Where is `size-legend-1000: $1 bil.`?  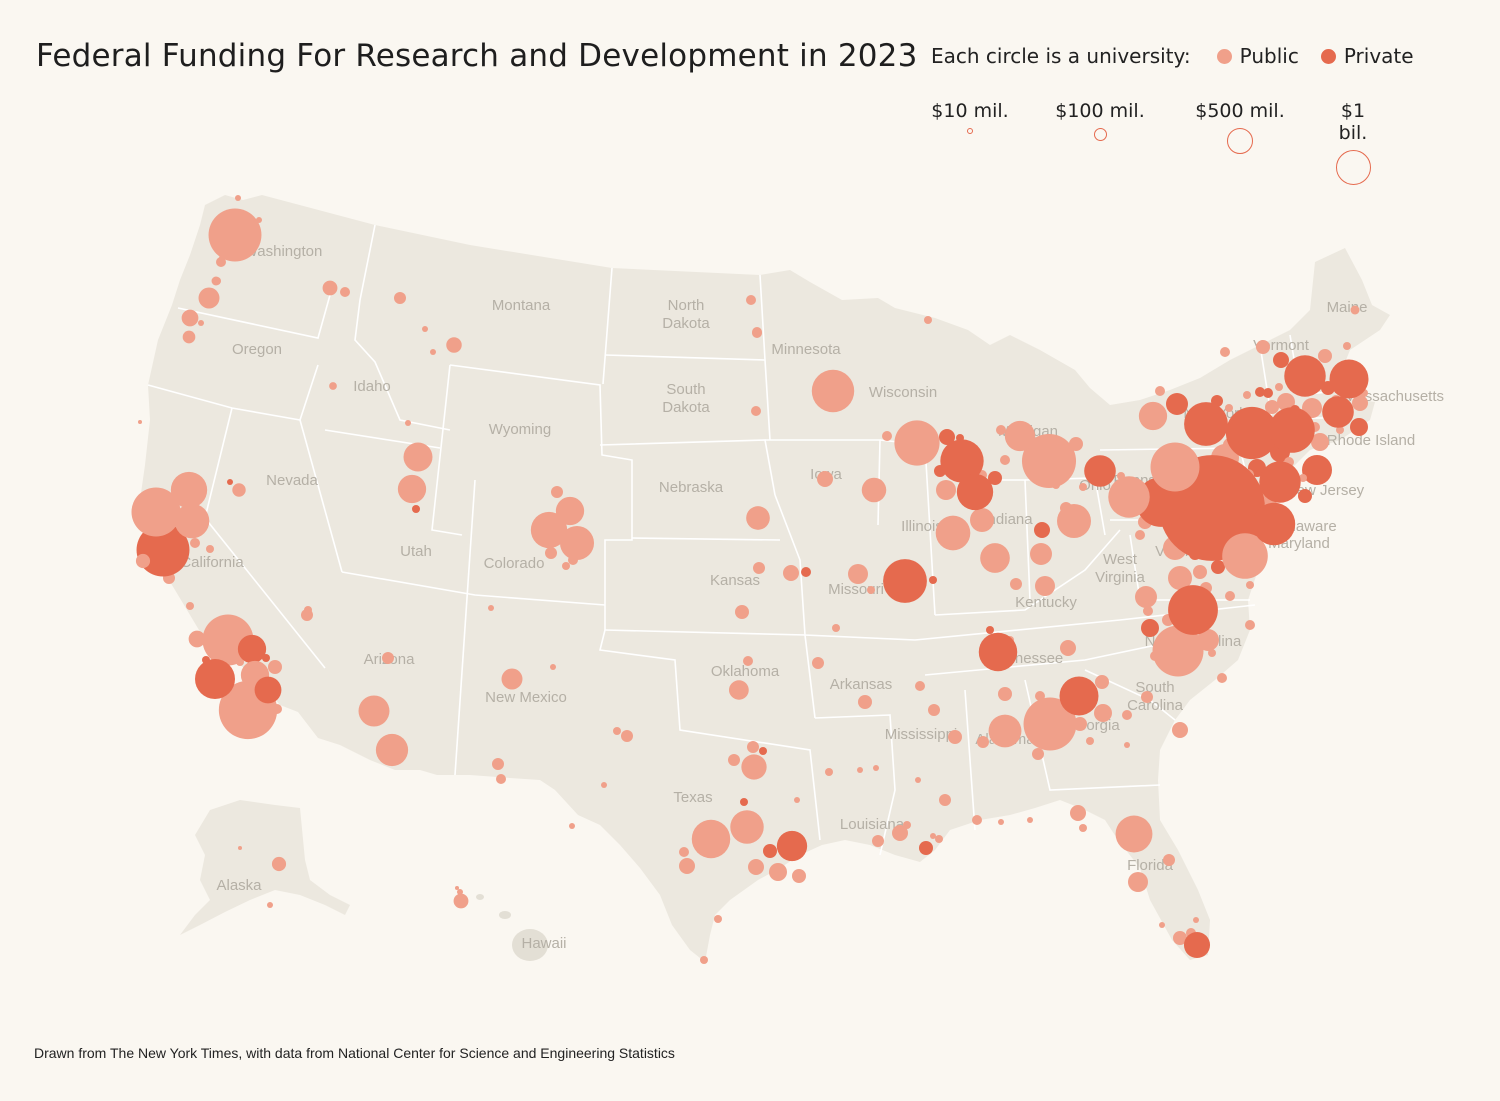
size-legend-1000: $1 bil. is located at coordinates (1353, 142).